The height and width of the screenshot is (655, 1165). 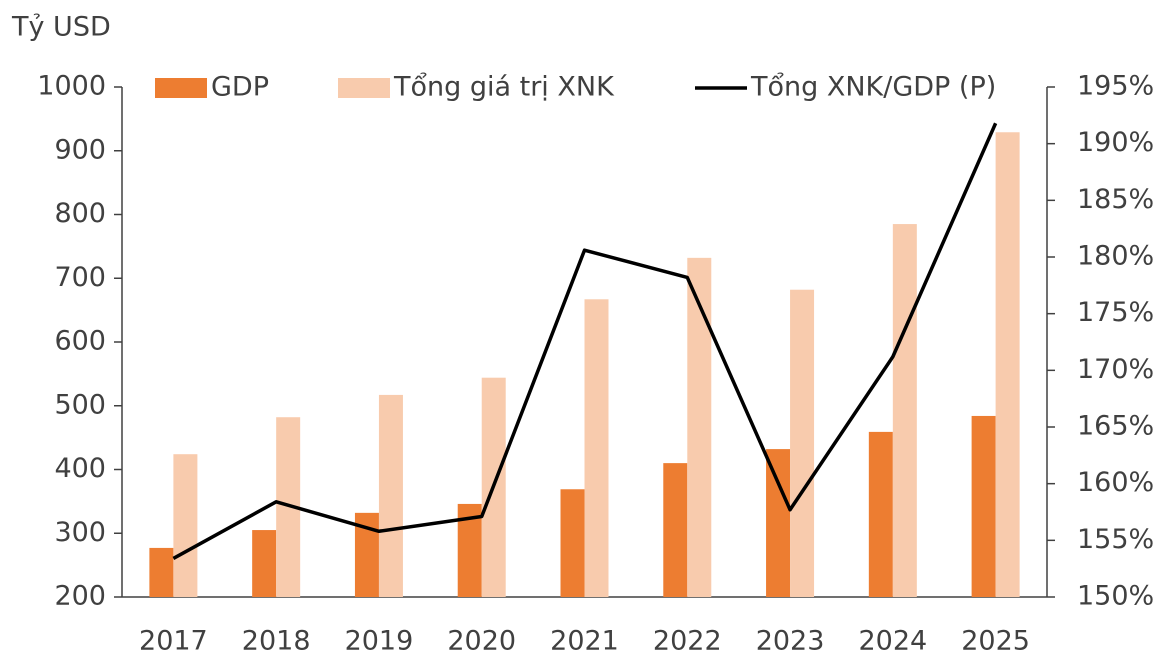 I want to click on x-tick-label: 2024, so click(x=892, y=640).